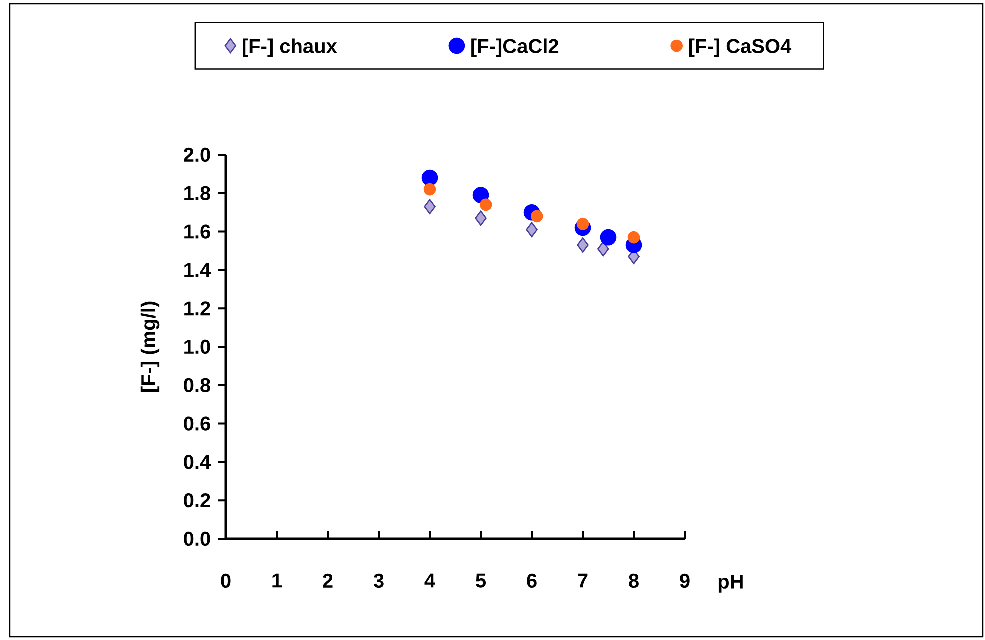  Describe the element at coordinates (685, 581) in the screenshot. I see `x-tick-label: 9` at that location.